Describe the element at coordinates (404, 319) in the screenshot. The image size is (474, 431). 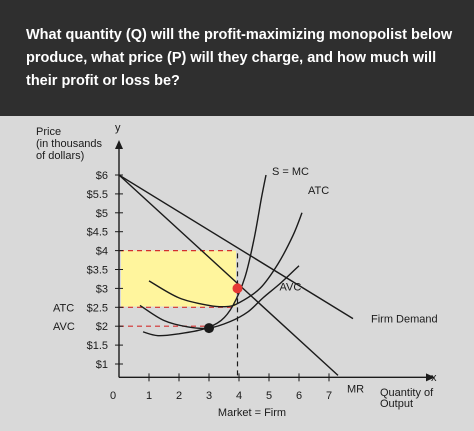
I see `demand-label: Firm Demand` at that location.